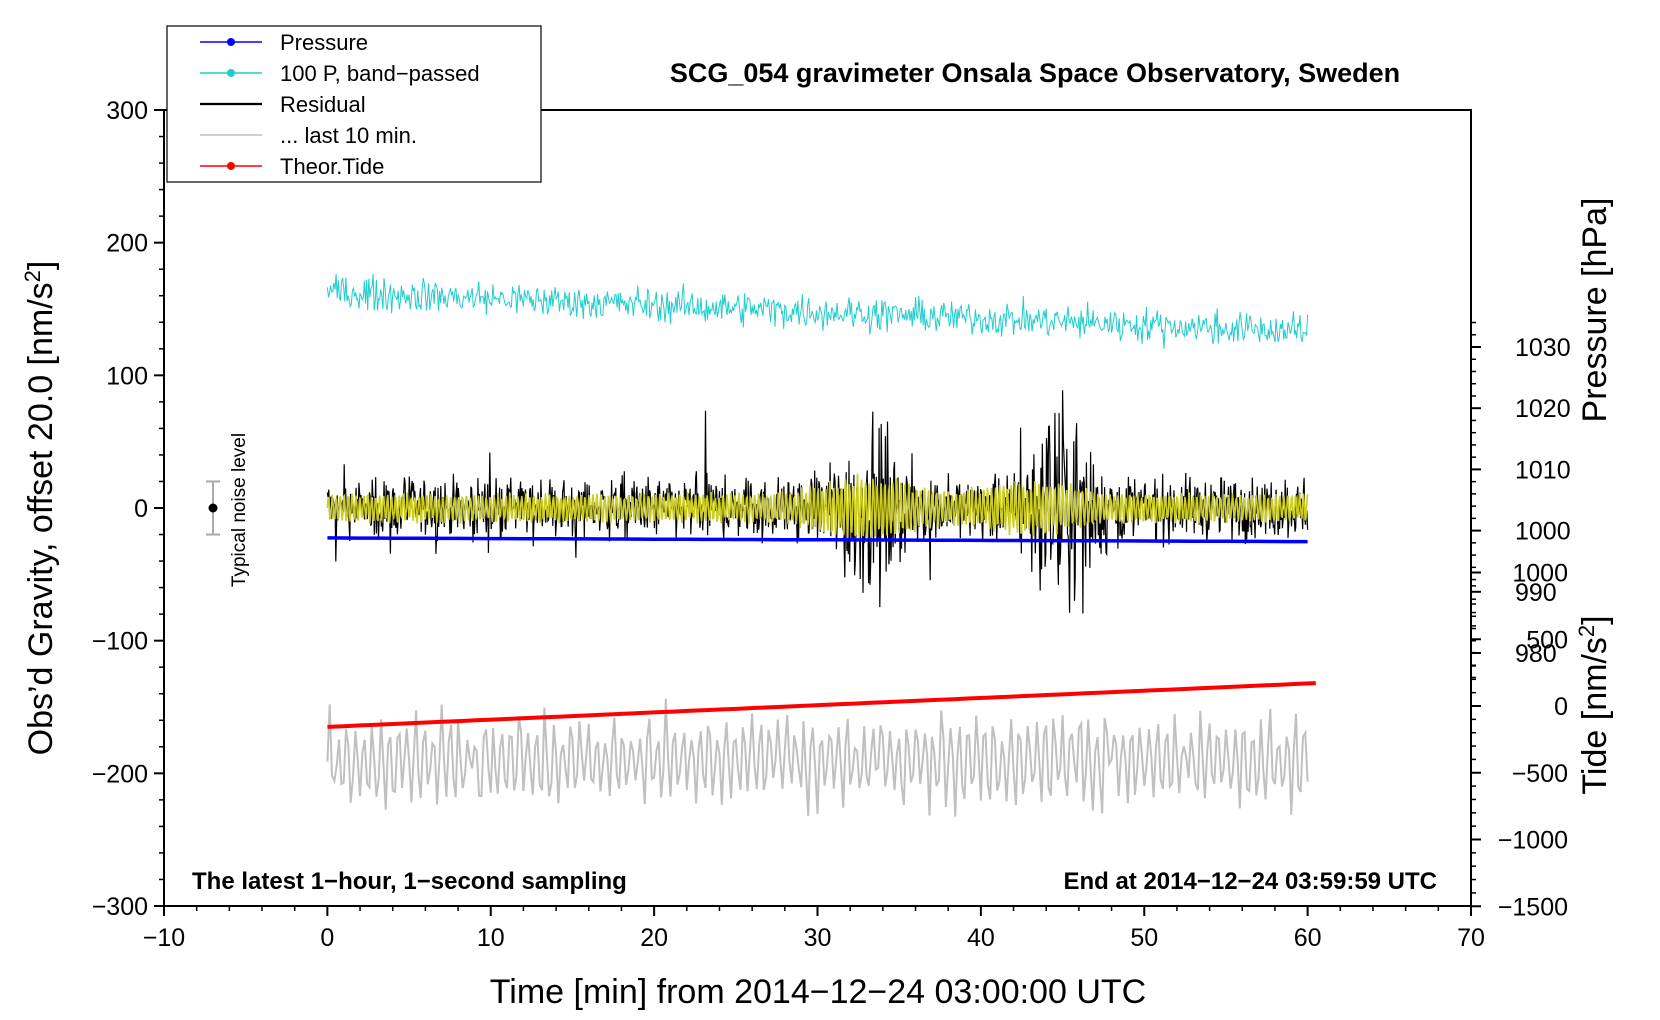 Image resolution: width=1660 pixels, height=1020 pixels. Describe the element at coordinates (120, 642) in the screenshot. I see `y-tick-label: −100` at that location.